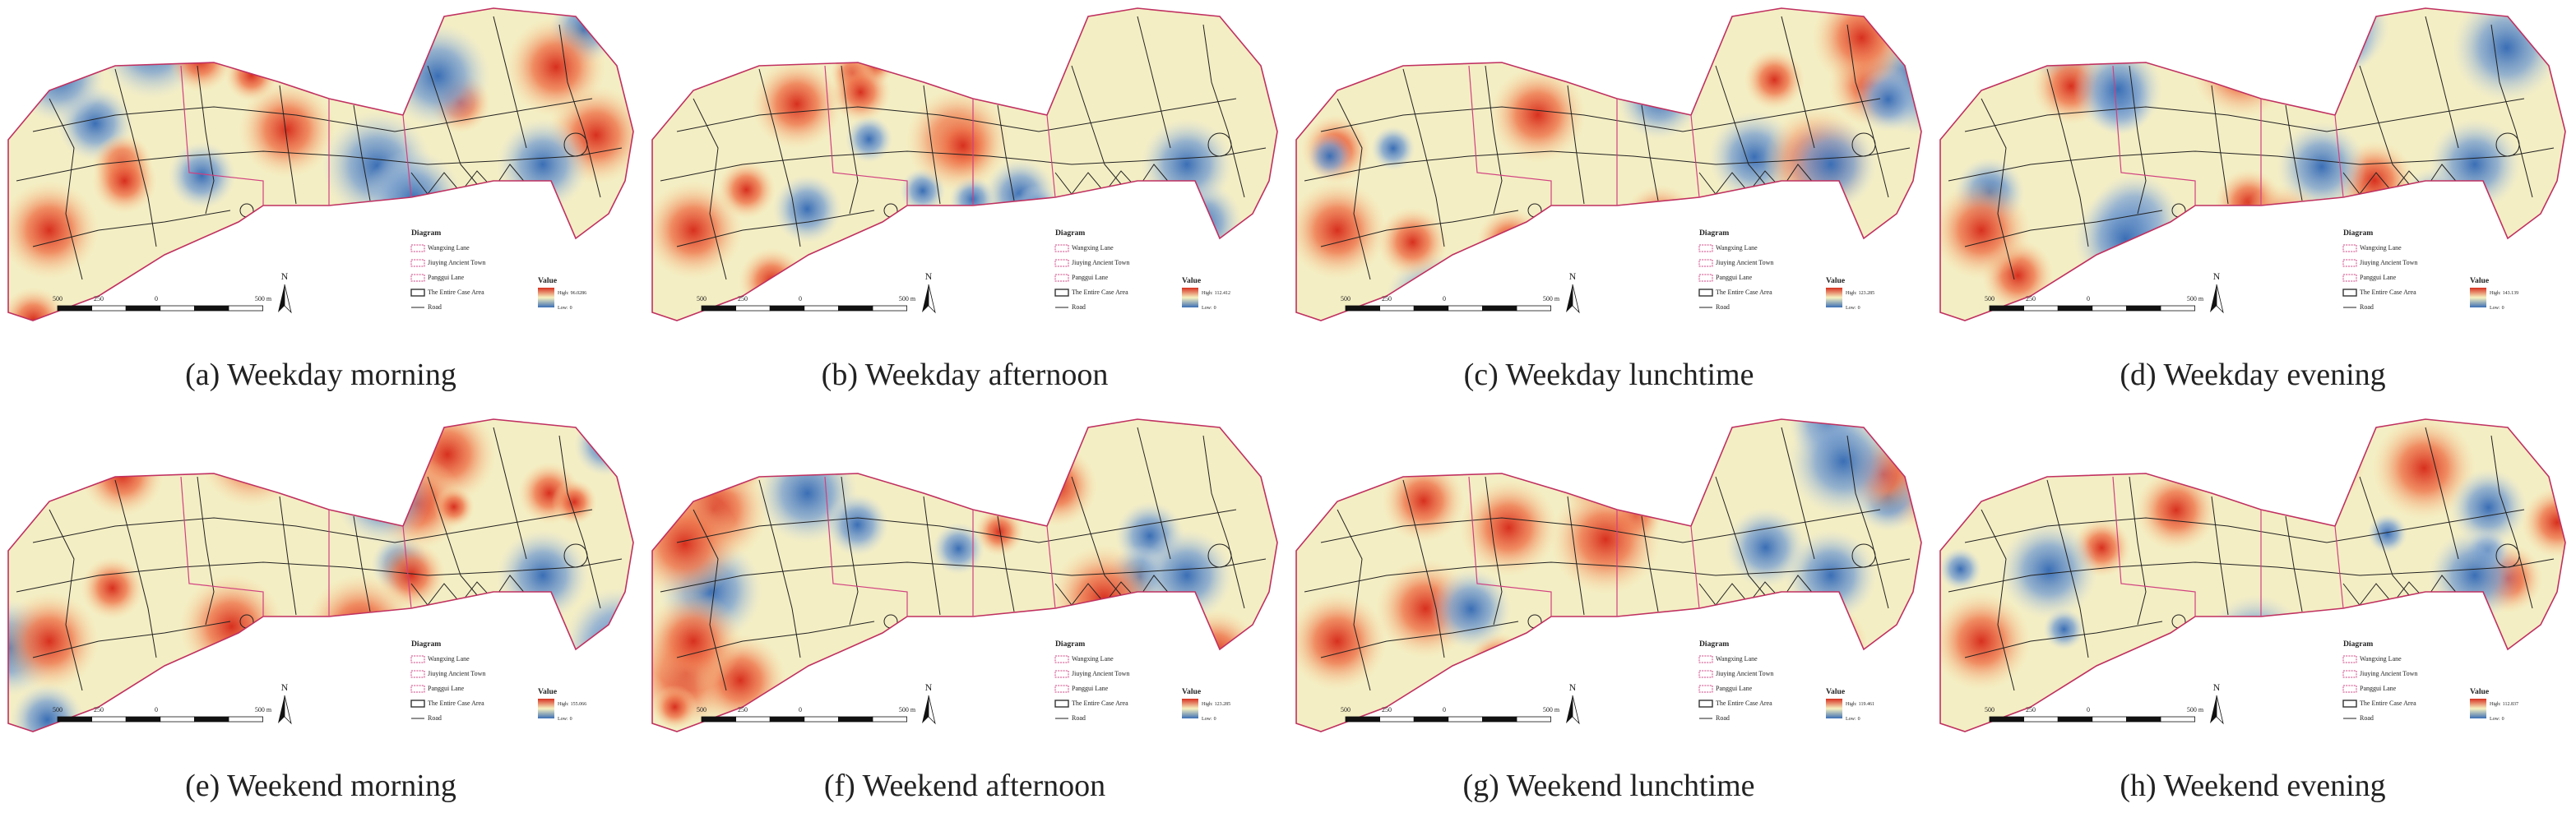  What do you see at coordinates (435, 718) in the screenshot?
I see `legend-item: Road` at bounding box center [435, 718].